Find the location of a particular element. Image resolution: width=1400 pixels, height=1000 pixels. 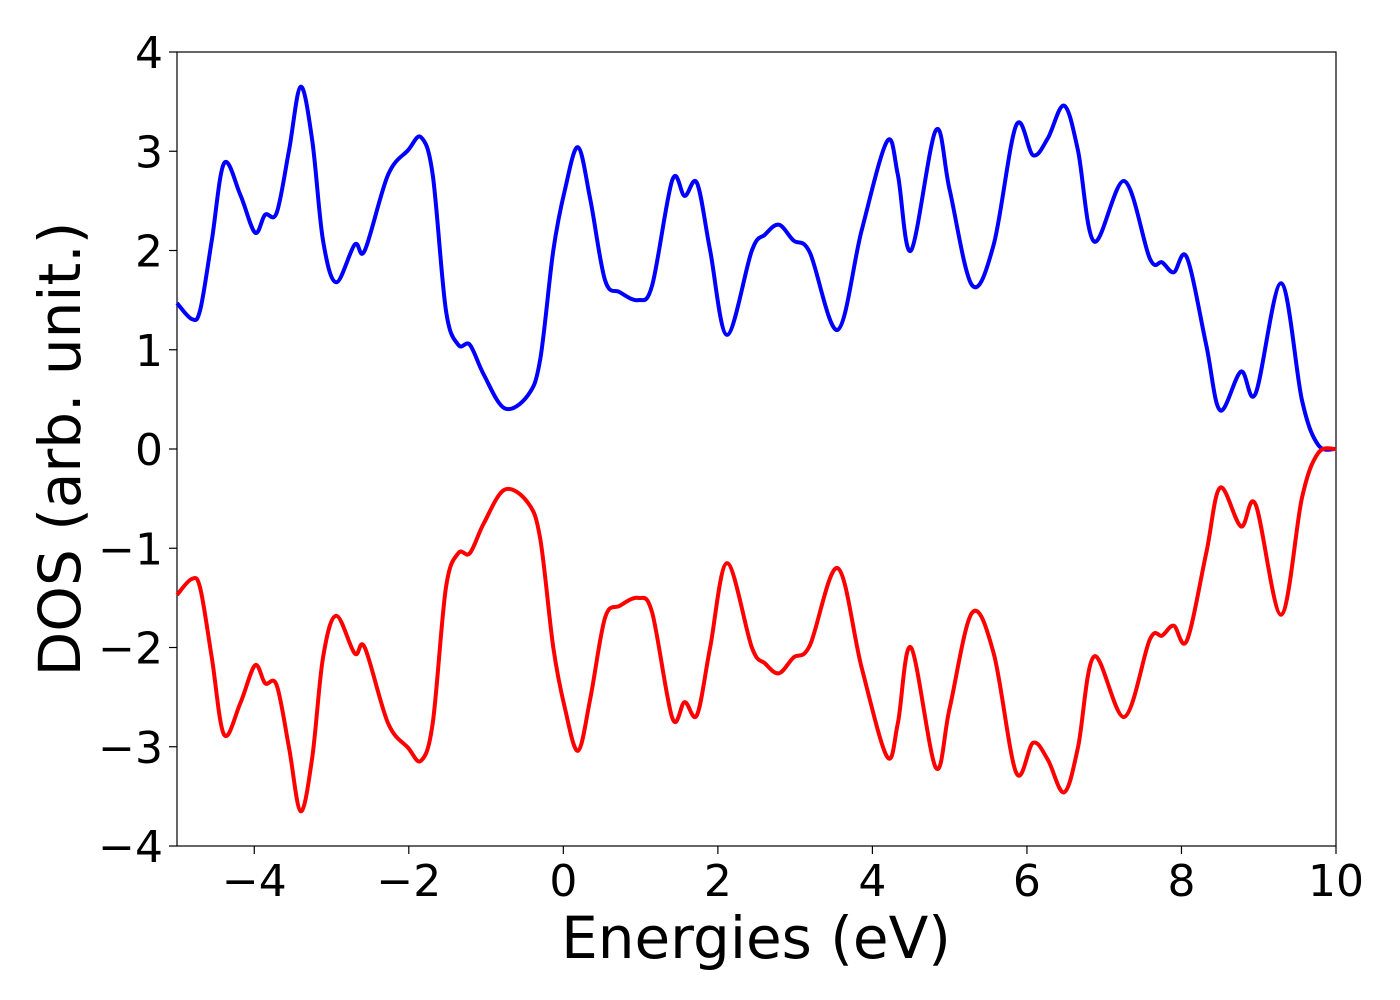

y-tick-label: 3 is located at coordinates (149, 152).